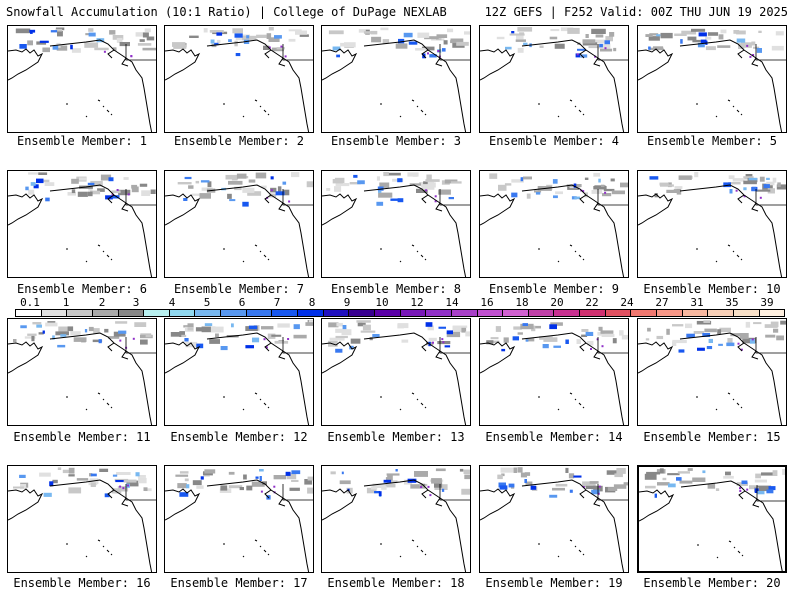  Describe the element at coordinates (592, 302) in the screenshot. I see `colorbar-tick-label: 22` at that location.